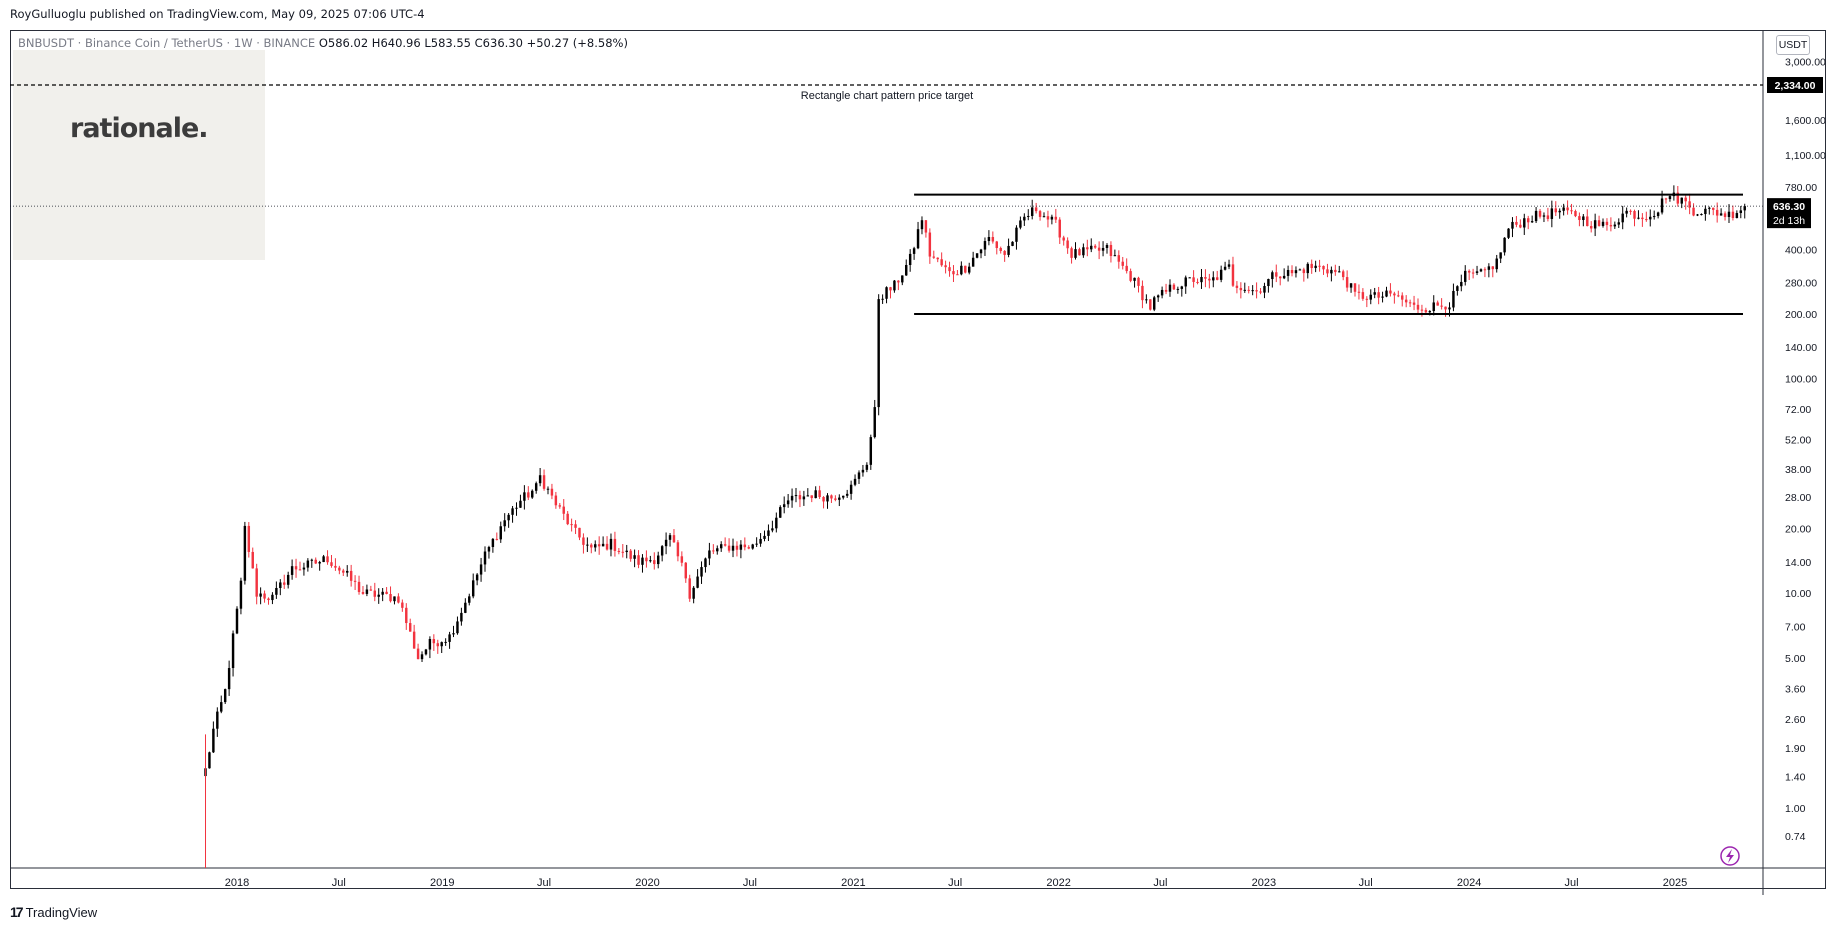 The height and width of the screenshot is (931, 1835). What do you see at coordinates (396, 43) in the screenshot?
I see `ohlc-high: H640.96` at bounding box center [396, 43].